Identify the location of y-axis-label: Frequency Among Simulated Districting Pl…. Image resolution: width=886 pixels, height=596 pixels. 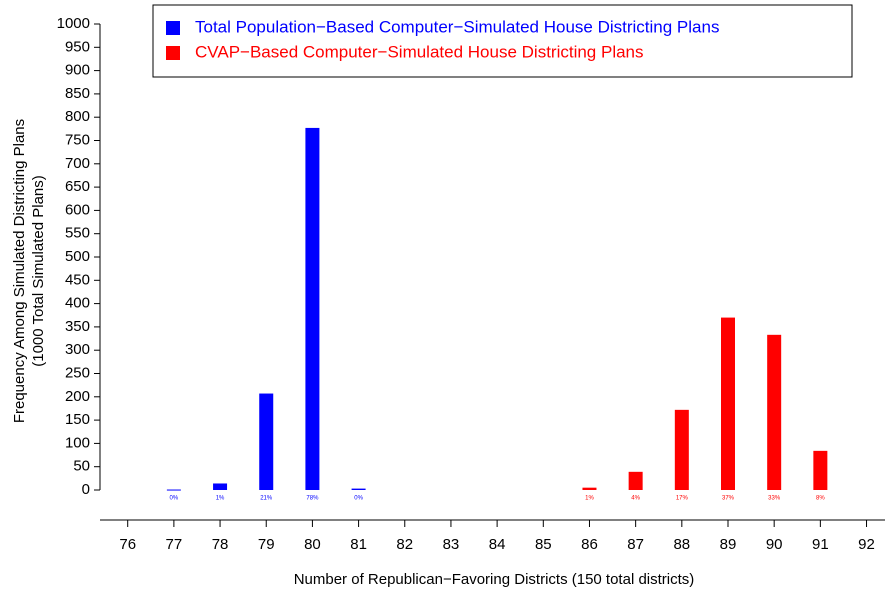
(19, 271).